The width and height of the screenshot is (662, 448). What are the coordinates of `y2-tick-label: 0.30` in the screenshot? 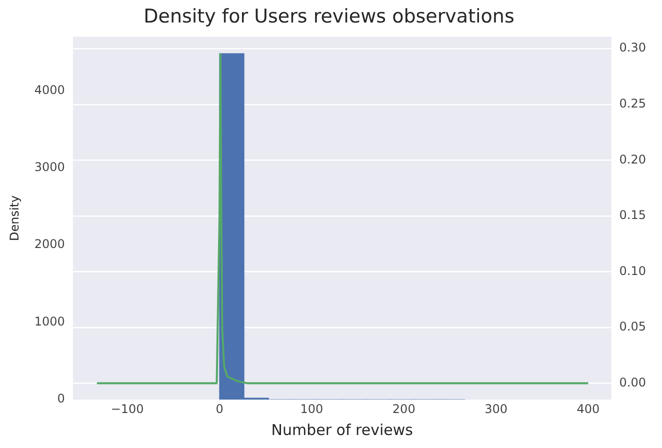 It's located at (632, 47).